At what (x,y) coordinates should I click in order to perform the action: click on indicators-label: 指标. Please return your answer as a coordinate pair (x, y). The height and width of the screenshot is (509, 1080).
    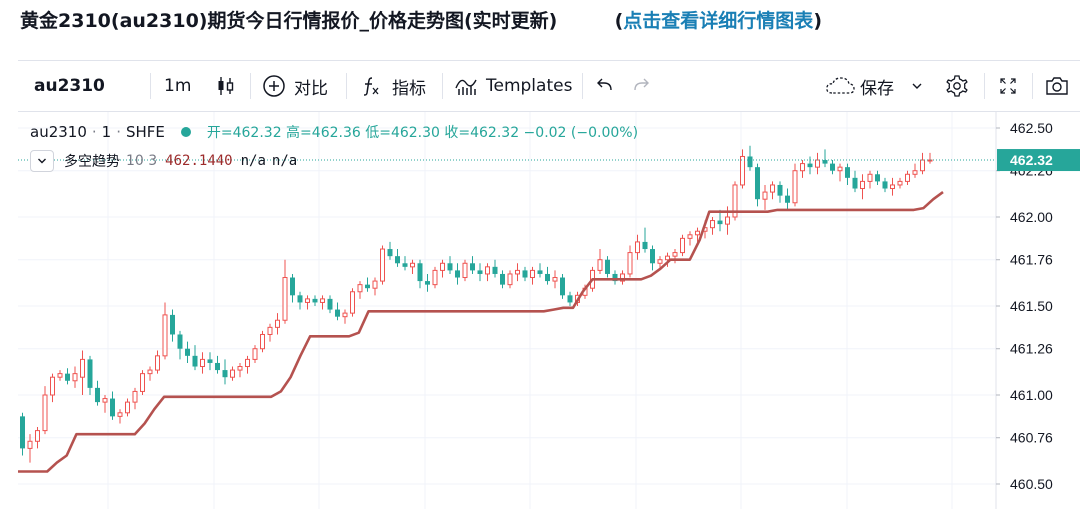
    Looking at the image, I should click on (409, 88).